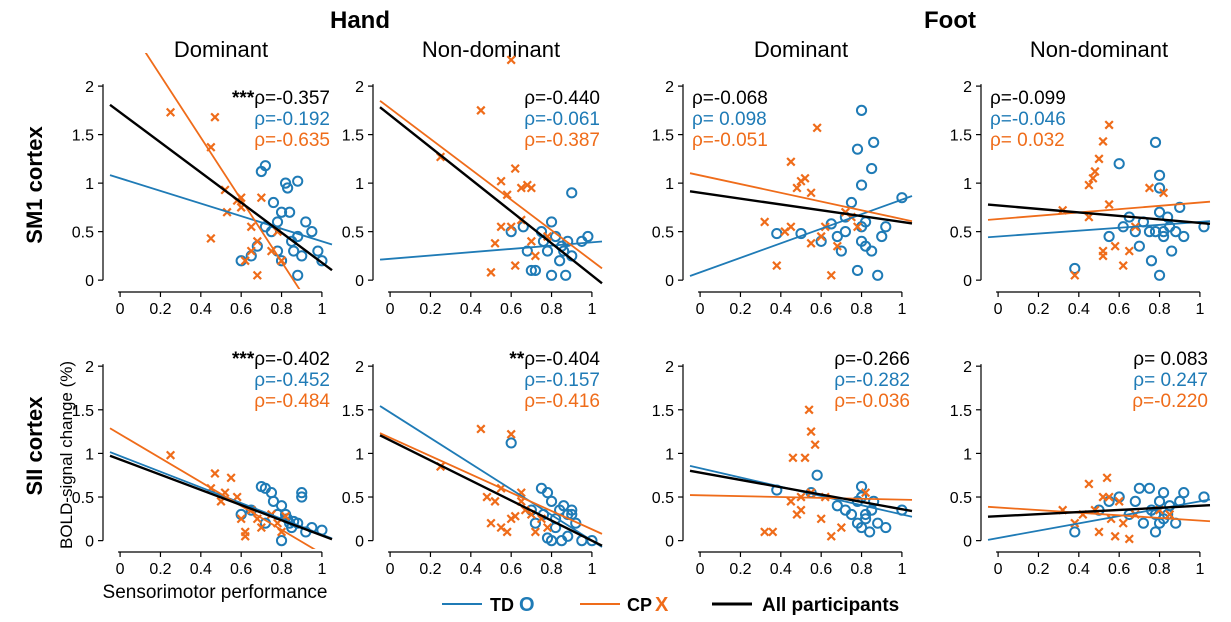 The height and width of the screenshot is (622, 1231). What do you see at coordinates (967, 454) in the screenshot?
I see `y-tick-label: 1` at bounding box center [967, 454].